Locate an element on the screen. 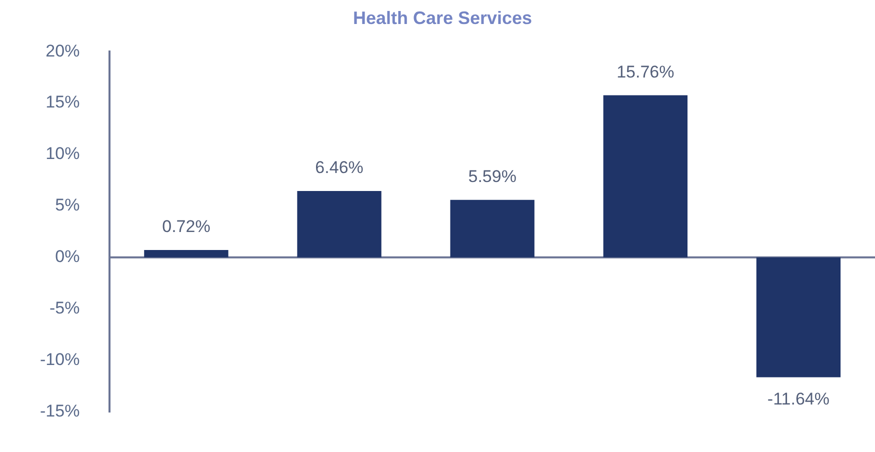 The image size is (875, 452). chart-title: Health Care Services is located at coordinates (442, 18).